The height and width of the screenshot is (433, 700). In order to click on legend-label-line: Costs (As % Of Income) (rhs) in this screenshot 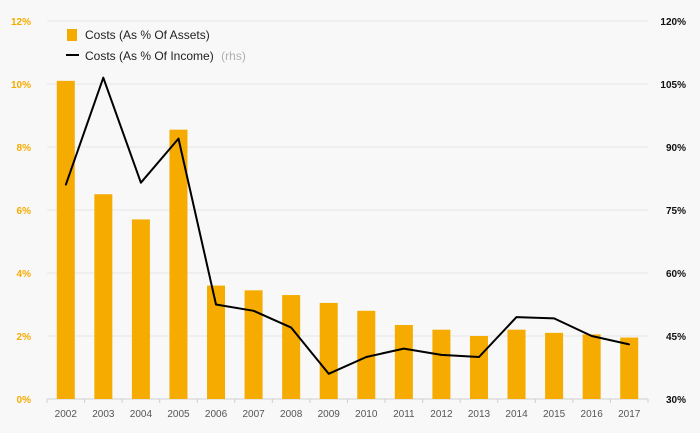, I will do `click(165, 55)`.